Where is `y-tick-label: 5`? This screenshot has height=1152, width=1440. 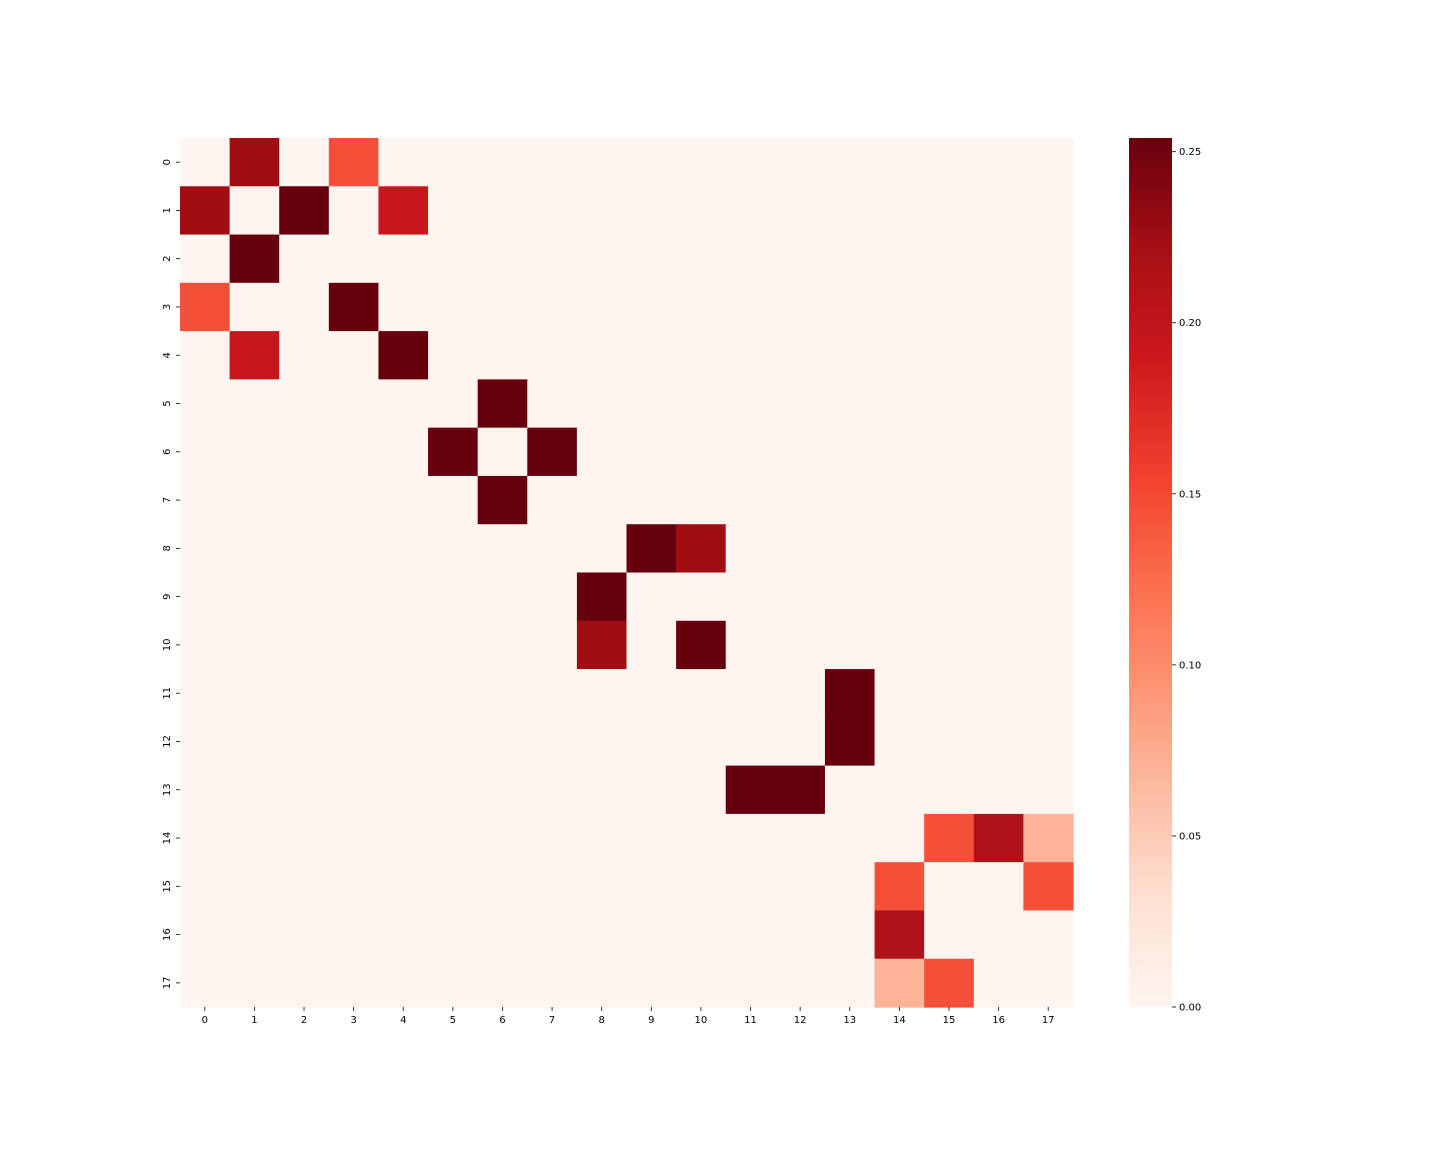 y-tick-label: 5 is located at coordinates (167, 403).